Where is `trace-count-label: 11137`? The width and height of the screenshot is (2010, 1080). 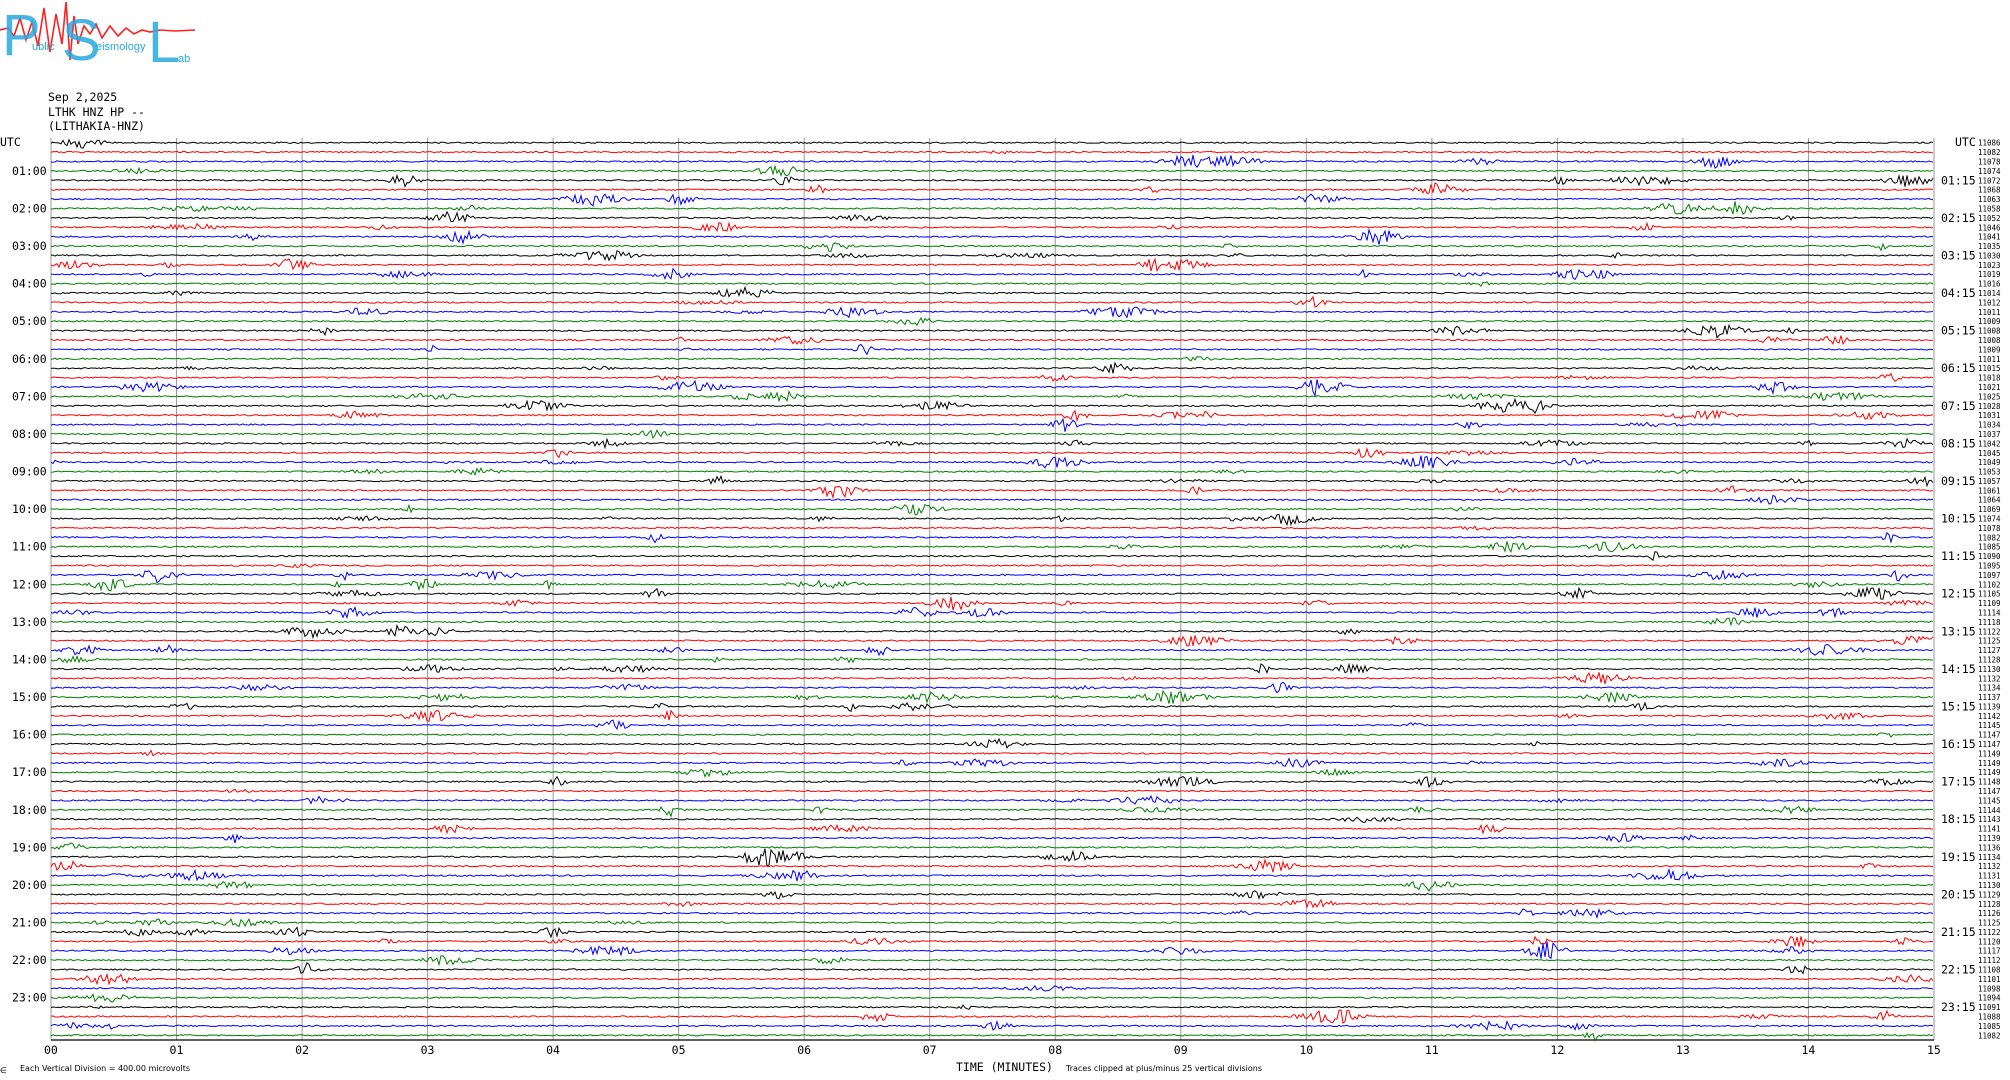 trace-count-label: 11137 is located at coordinates (1989, 697).